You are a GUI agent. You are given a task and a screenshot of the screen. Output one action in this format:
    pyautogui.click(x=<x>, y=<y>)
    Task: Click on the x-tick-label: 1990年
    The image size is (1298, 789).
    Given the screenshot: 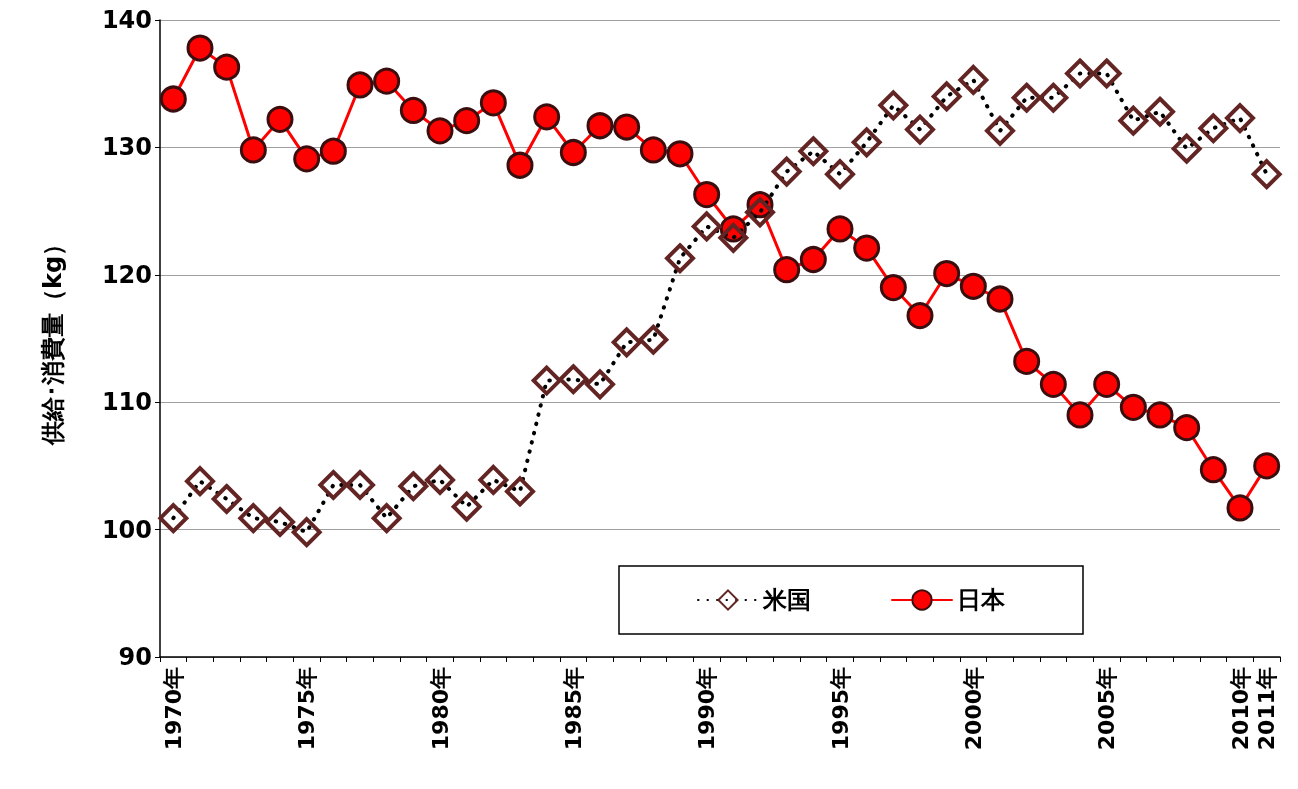 What is the action you would take?
    pyautogui.click(x=707, y=709)
    